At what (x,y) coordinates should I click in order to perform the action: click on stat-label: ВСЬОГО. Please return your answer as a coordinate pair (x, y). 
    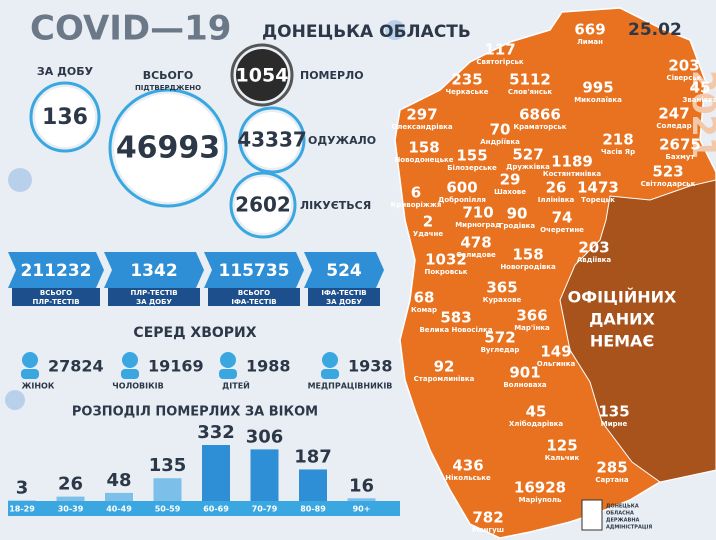
    Looking at the image, I should click on (168, 75).